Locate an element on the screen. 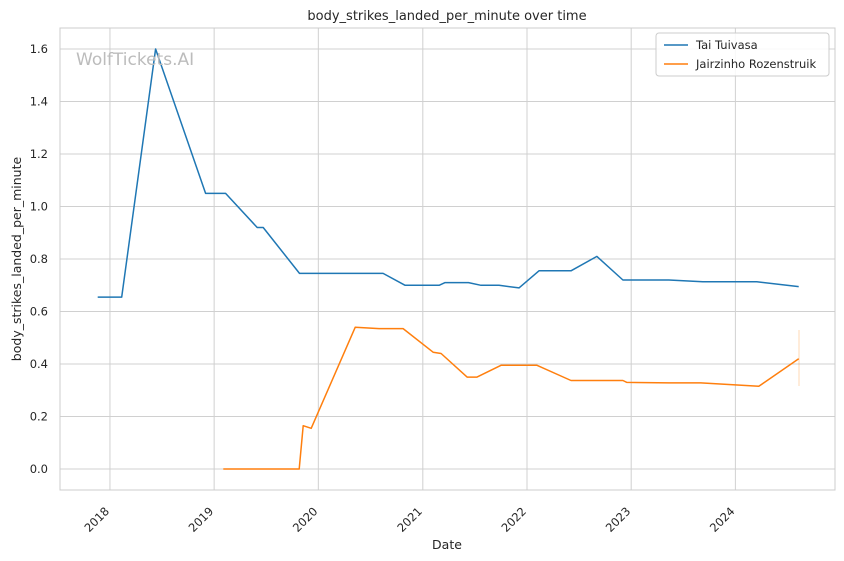 This screenshot has height=561, width=844. y-tick-label: 0.2 is located at coordinates (39, 417).